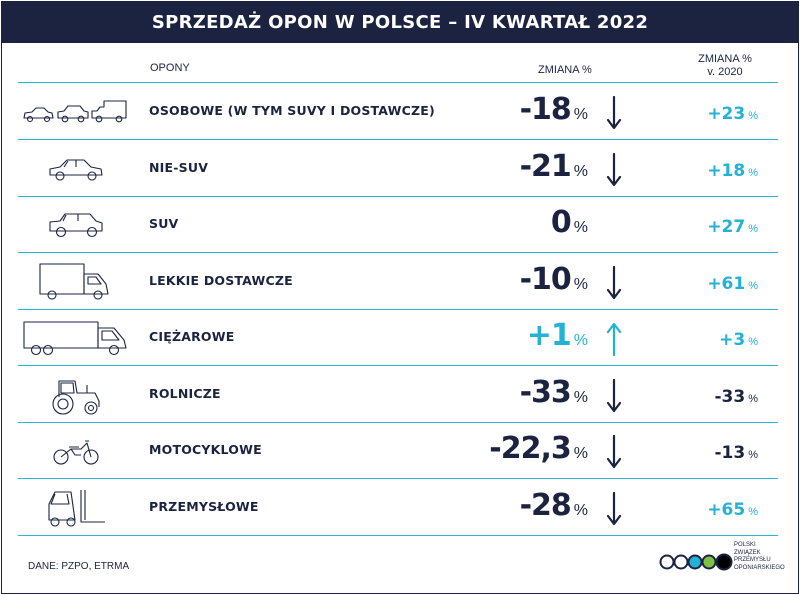  What do you see at coordinates (76, 395) in the screenshot?
I see `tractor-icon` at bounding box center [76, 395].